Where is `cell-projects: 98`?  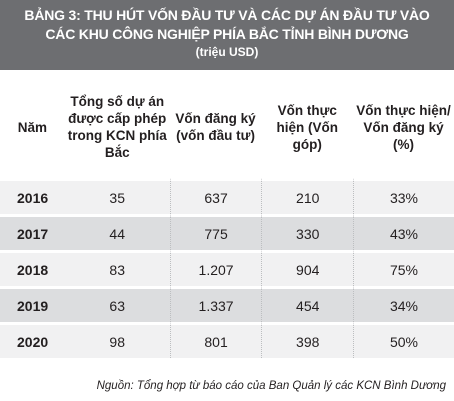 cell-projects: 98 is located at coordinates (117, 340).